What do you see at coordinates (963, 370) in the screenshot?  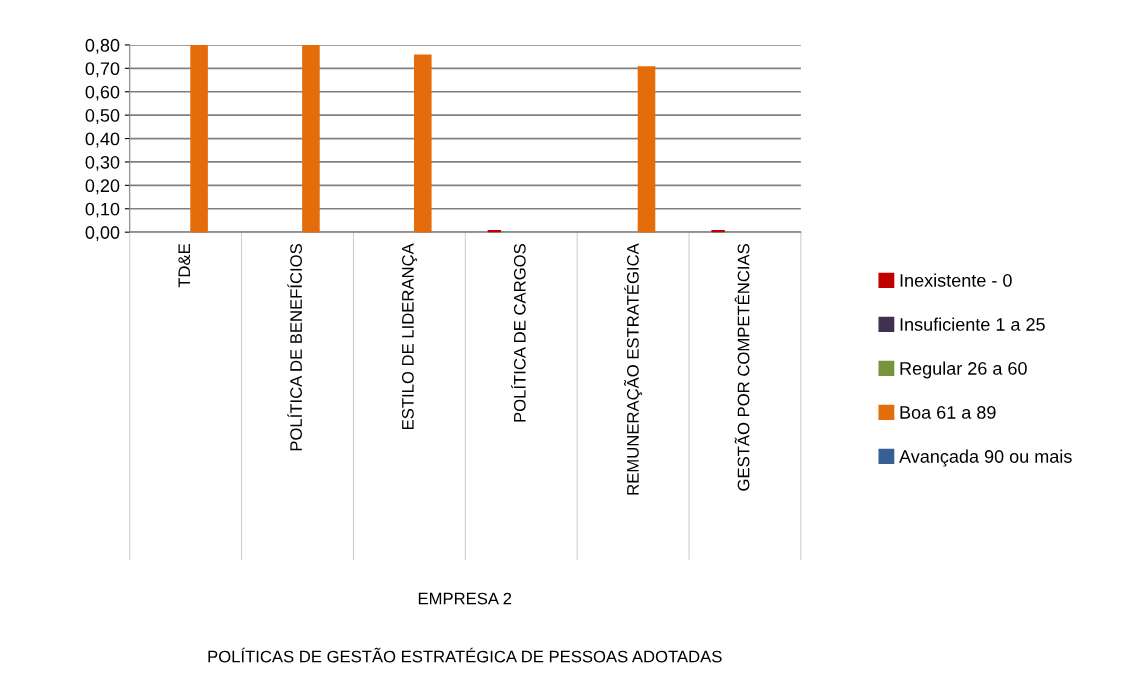 I see `legend-label: Regular 26 a 60` at bounding box center [963, 370].